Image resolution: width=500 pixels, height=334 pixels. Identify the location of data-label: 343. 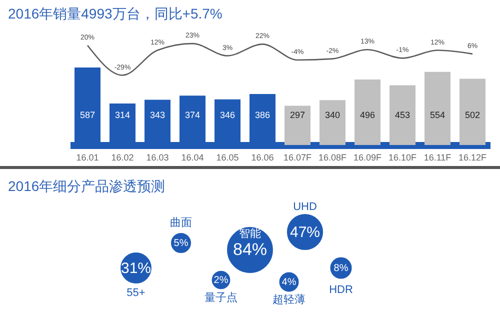
(158, 115).